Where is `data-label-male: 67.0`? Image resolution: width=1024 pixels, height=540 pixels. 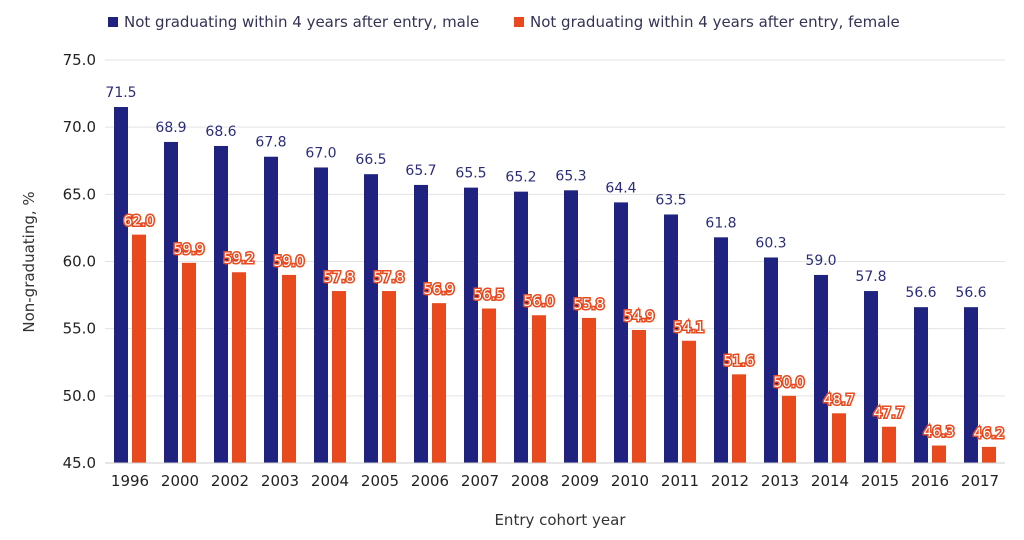 data-label-male: 67.0 is located at coordinates (320, 153).